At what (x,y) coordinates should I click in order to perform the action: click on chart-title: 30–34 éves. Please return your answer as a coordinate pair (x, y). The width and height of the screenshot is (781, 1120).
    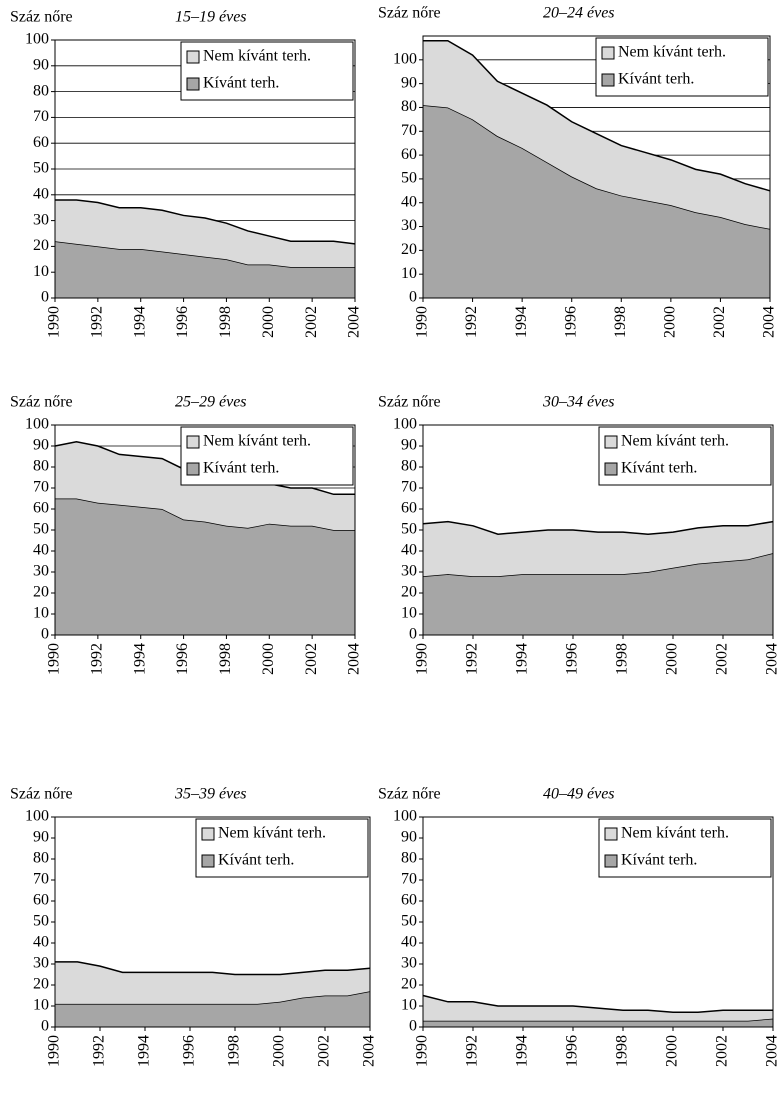
    Looking at the image, I should click on (578, 402).